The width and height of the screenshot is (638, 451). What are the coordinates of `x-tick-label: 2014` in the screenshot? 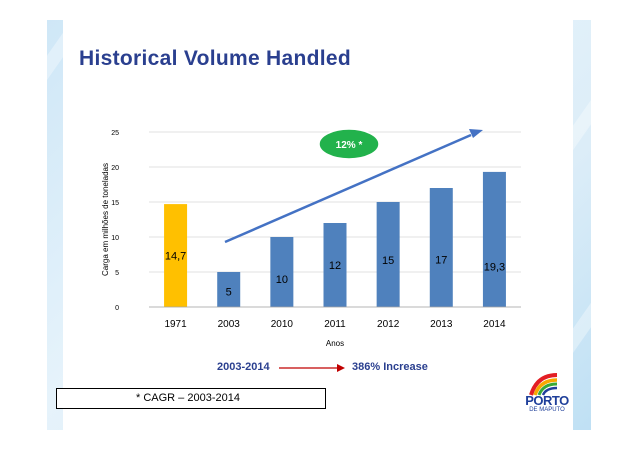 It's located at (494, 324).